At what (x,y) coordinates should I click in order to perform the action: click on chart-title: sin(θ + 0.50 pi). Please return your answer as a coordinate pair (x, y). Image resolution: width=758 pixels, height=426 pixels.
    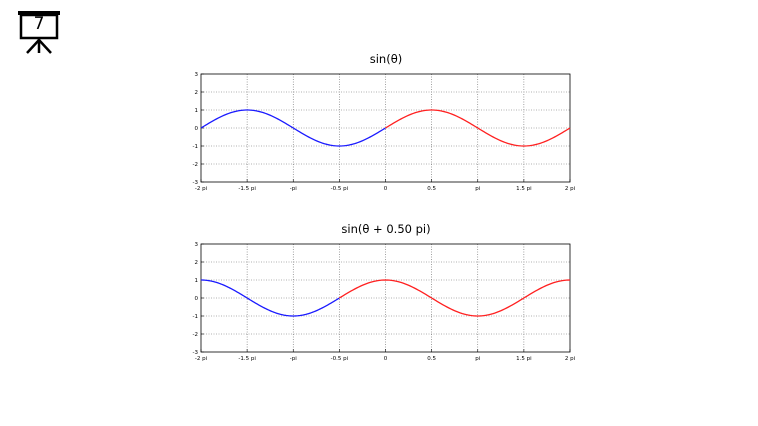
    Looking at the image, I should click on (386, 229).